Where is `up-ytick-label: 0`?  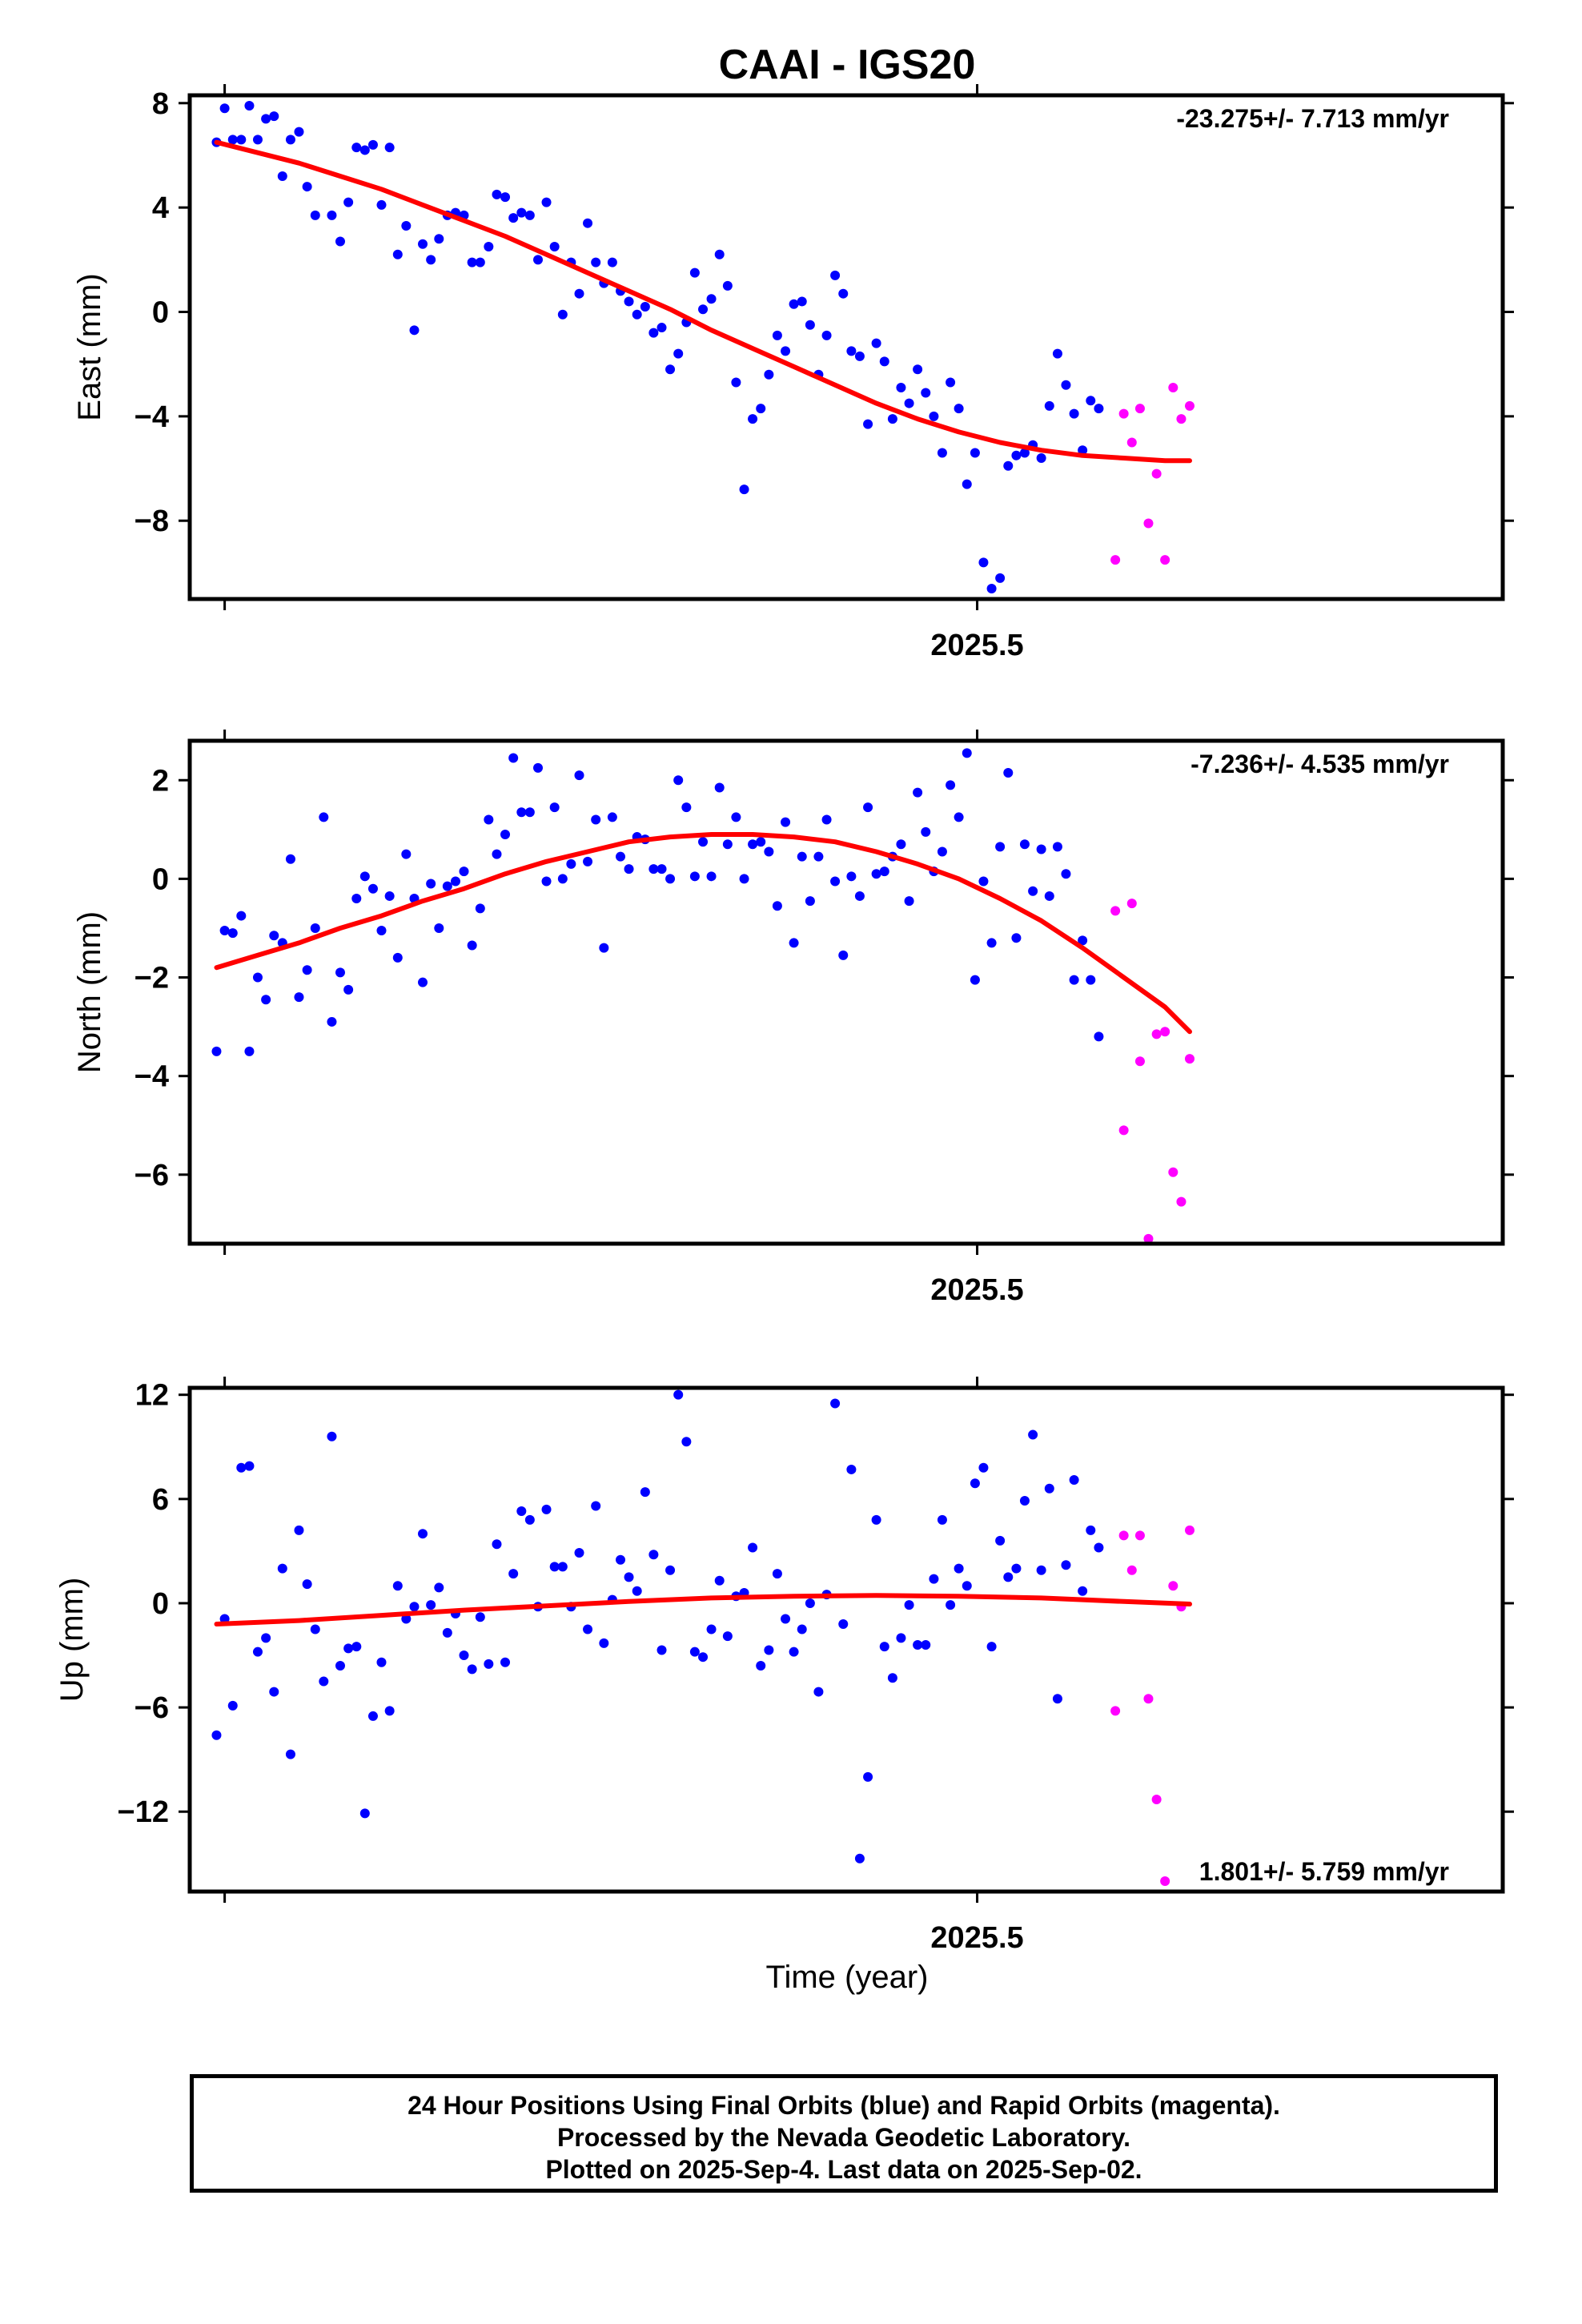 up-ytick-label: 0 is located at coordinates (161, 1604).